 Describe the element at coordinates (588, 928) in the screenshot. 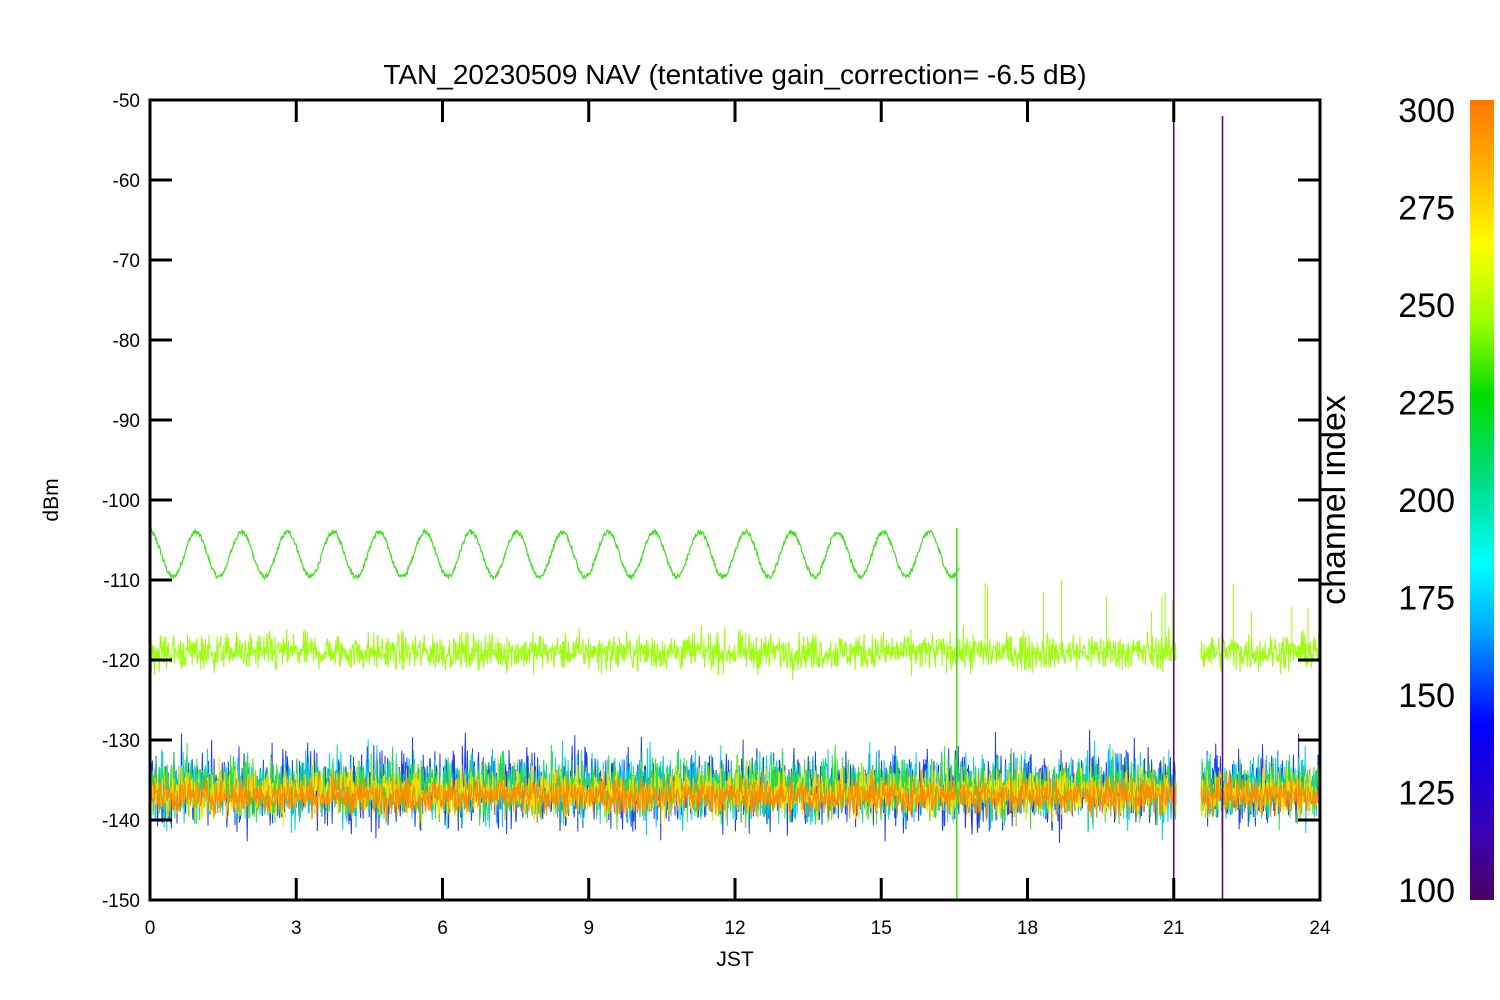

I see `x-tick-label: 9` at that location.